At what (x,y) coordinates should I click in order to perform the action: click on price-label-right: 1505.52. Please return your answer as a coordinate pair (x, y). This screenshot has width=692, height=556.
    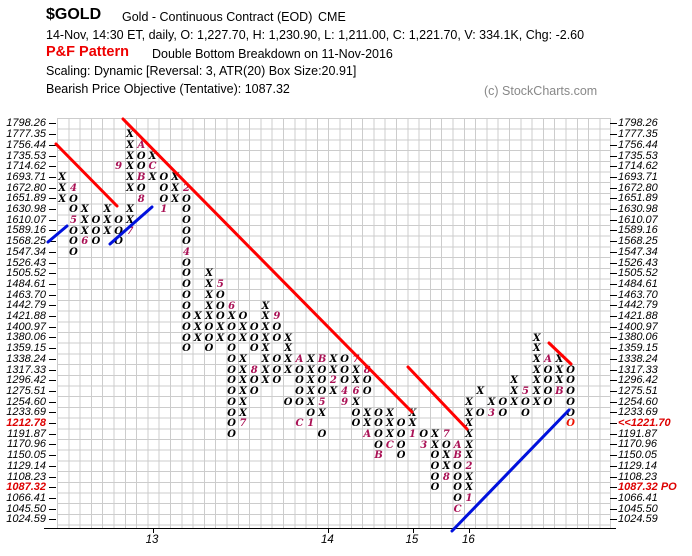
    Looking at the image, I should click on (638, 273).